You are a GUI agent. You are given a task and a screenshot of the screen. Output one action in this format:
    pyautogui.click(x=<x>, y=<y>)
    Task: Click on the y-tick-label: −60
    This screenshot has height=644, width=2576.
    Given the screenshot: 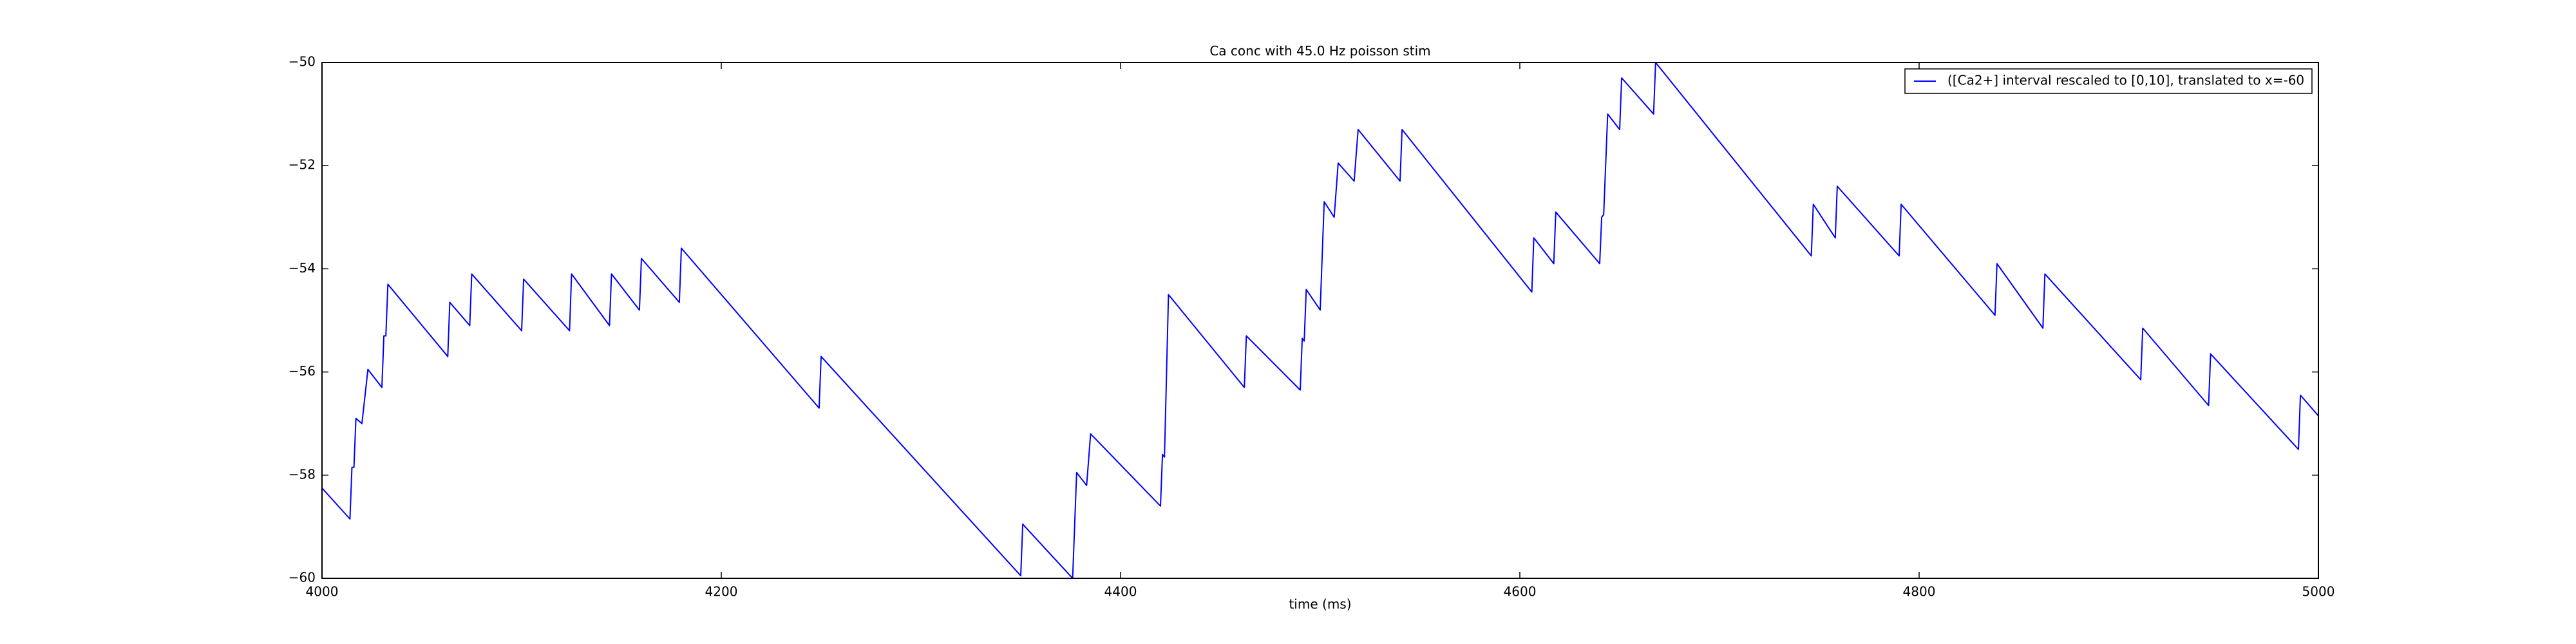 What is the action you would take?
    pyautogui.click(x=302, y=577)
    